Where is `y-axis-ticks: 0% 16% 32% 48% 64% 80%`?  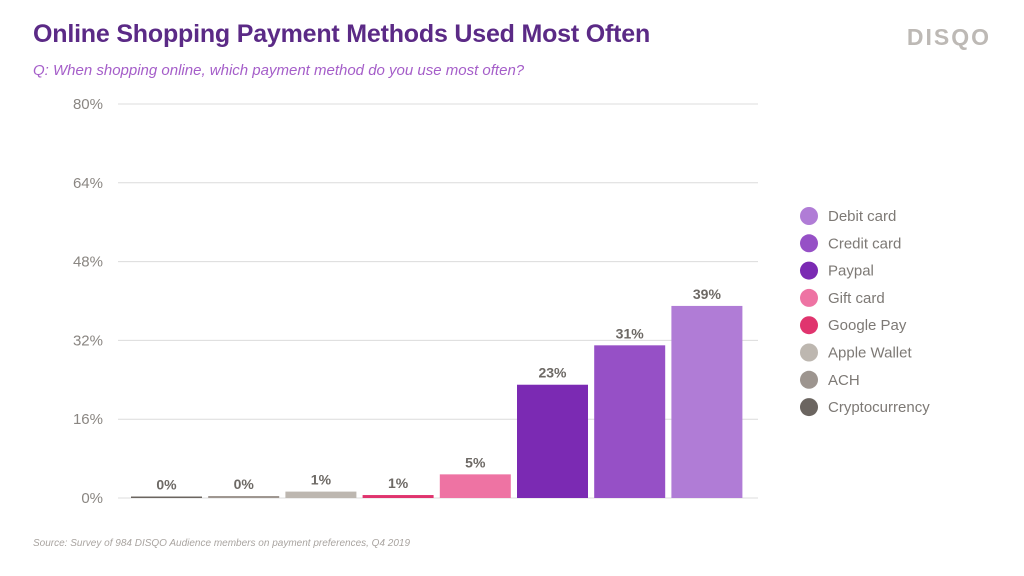
y-axis-ticks: 0% 16% 32% 48% 64% 80% is located at coordinates (88, 301).